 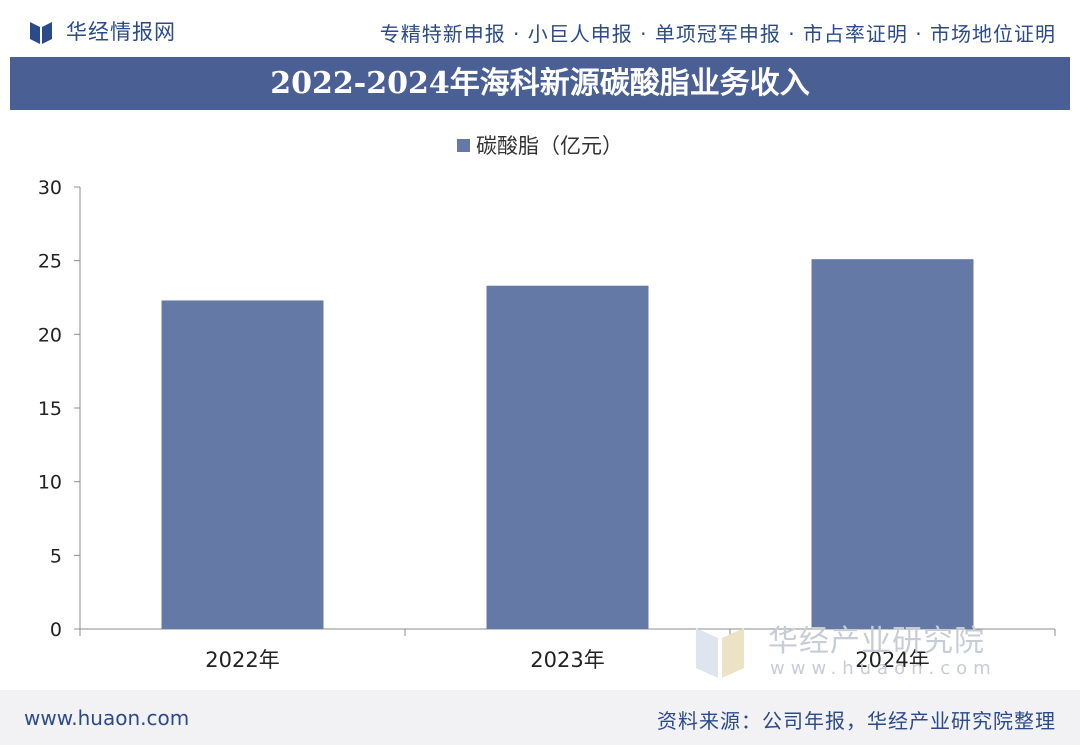 I want to click on y-tick-label: 30, so click(x=50, y=188).